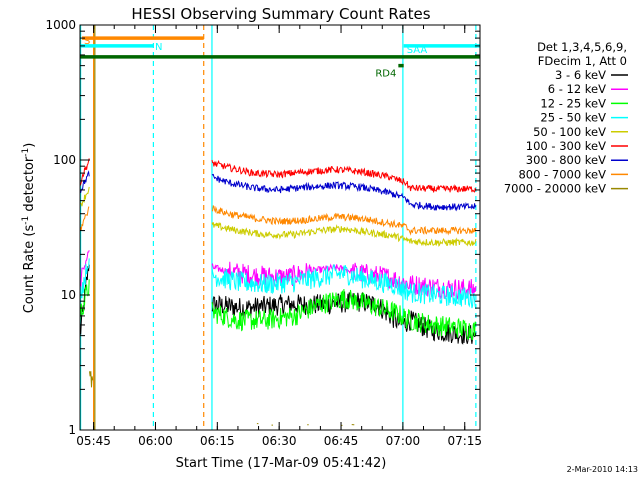 The width and height of the screenshot is (640, 480). I want to click on flag-label-3: RD4, so click(385, 74).